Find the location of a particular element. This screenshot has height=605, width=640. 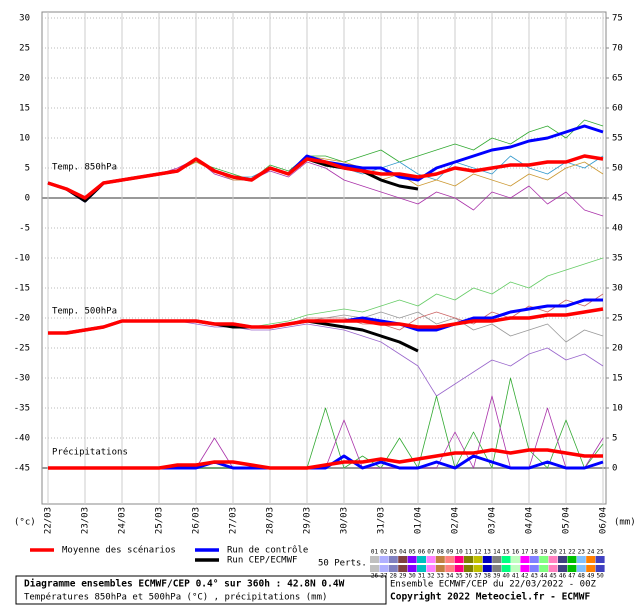

y2-tick-label: 30 is located at coordinates (617, 289).